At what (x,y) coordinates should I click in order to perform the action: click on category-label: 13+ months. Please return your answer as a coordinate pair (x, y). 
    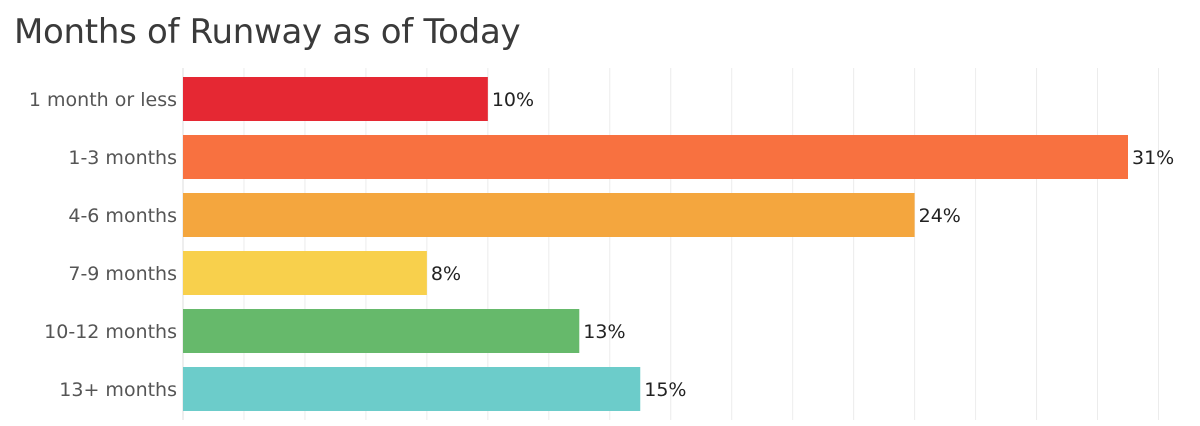
    Looking at the image, I should click on (118, 390).